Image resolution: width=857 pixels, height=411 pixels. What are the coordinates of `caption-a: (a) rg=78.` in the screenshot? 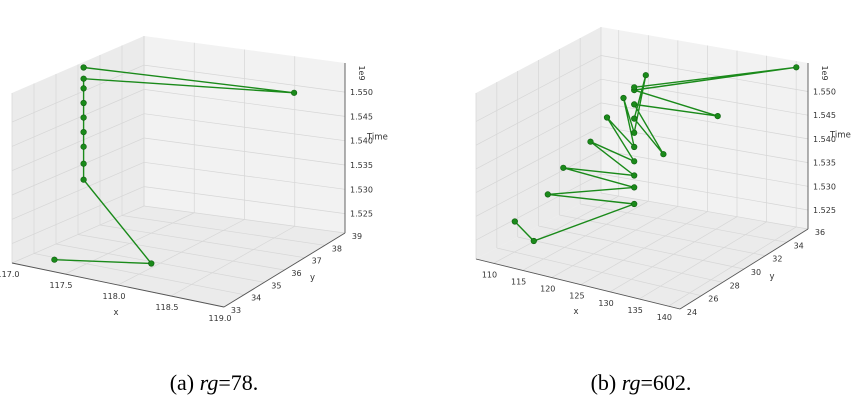 It's located at (214, 382).